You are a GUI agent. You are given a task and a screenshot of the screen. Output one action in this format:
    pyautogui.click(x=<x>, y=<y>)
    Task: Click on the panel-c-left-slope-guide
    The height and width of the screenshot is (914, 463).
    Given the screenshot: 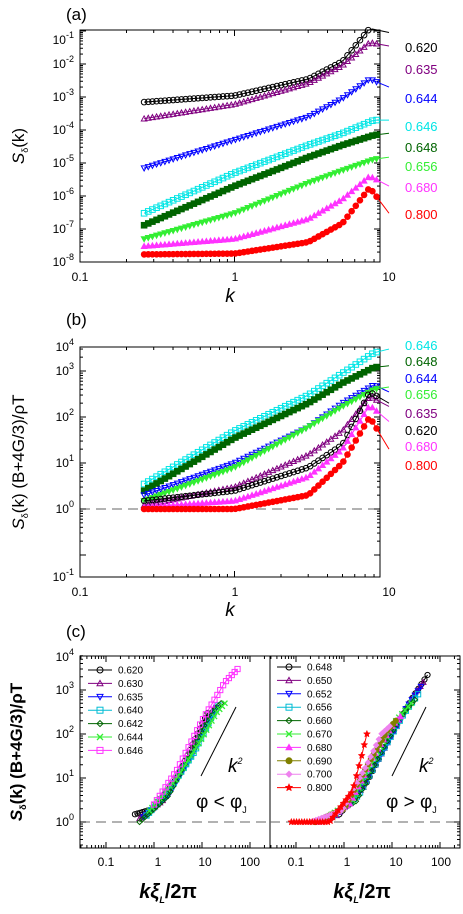 What is the action you would take?
    pyautogui.click(x=218, y=741)
    